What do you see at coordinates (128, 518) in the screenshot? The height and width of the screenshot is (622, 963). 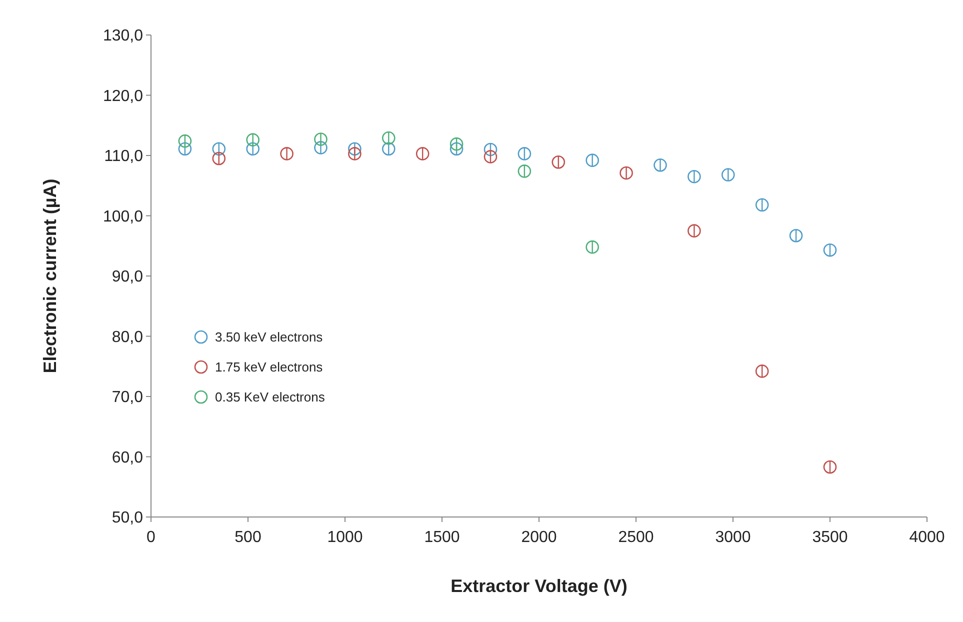 I see `y-tick-label: 50,0` at bounding box center [128, 518].